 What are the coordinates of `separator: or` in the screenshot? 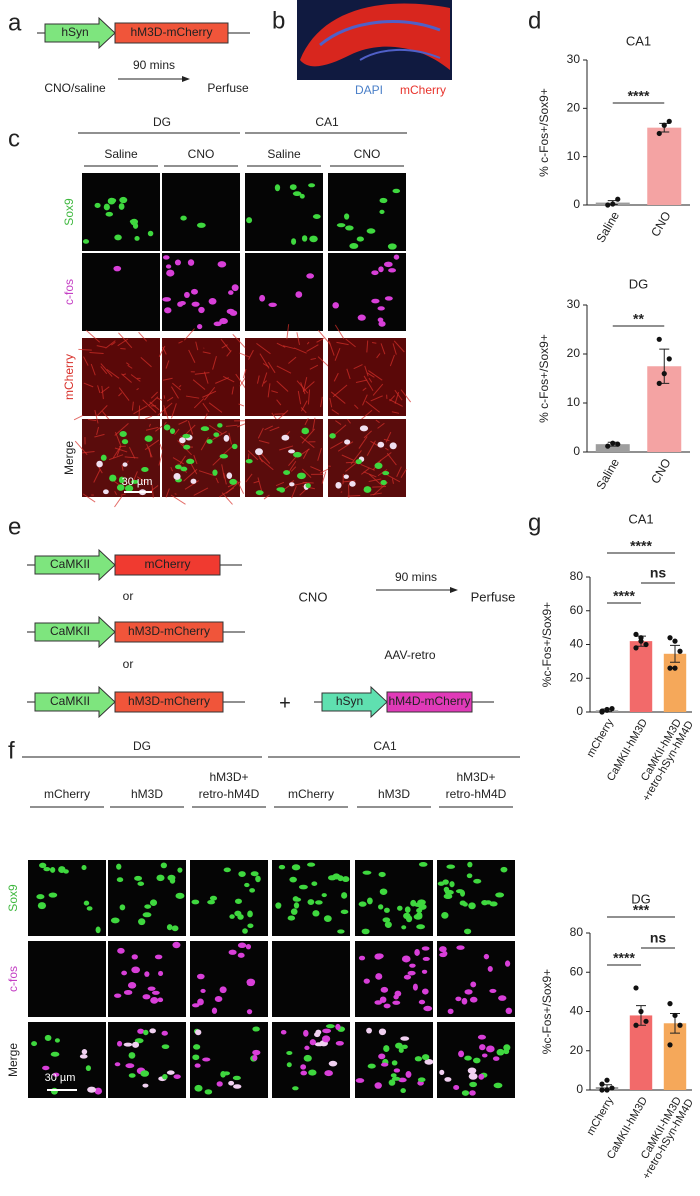 It's located at (128, 664).